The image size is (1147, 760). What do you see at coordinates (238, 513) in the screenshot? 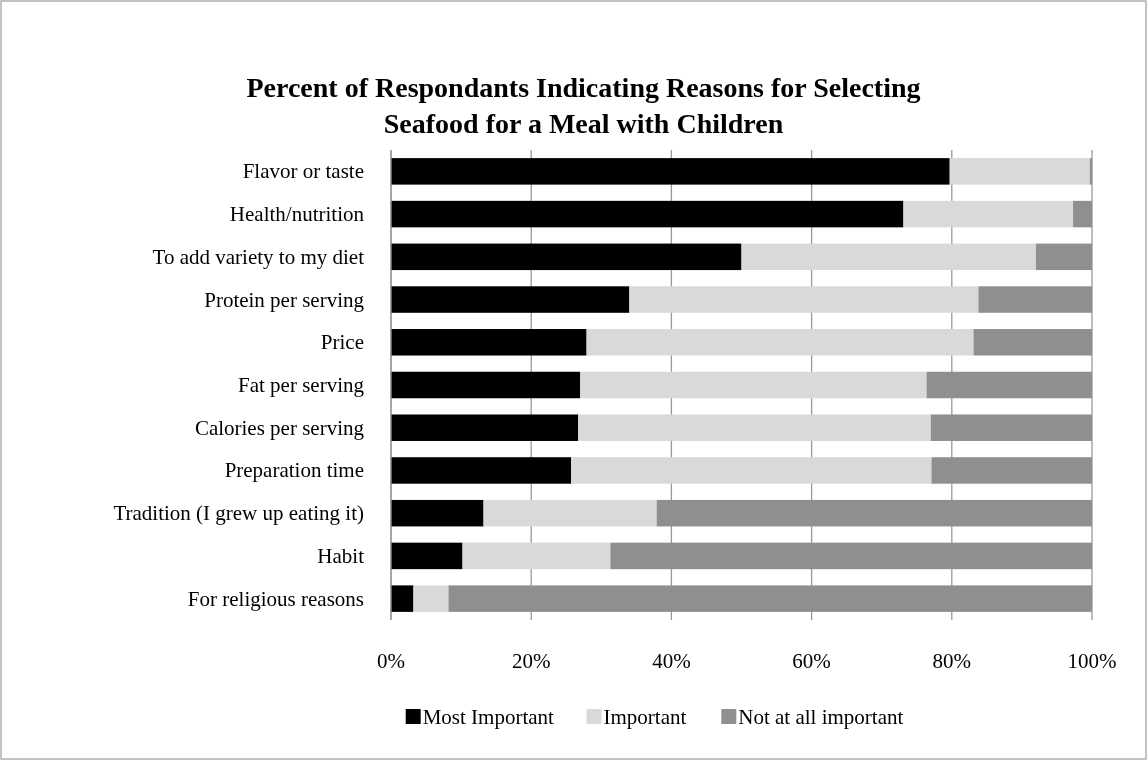
I see `y-tick-label: Tradition (I grew up eating it)` at bounding box center [238, 513].